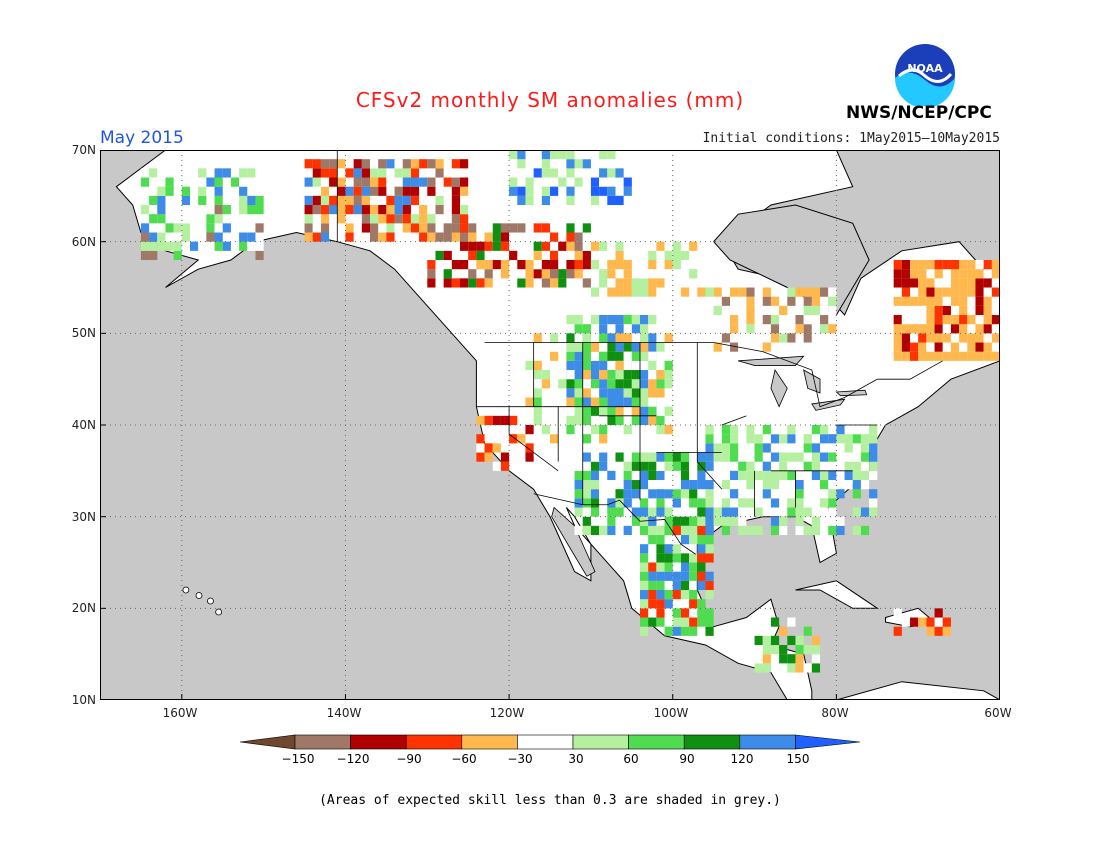 The width and height of the screenshot is (1100, 850). What do you see at coordinates (798, 759) in the screenshot?
I see `colorbar-label: 150` at bounding box center [798, 759].